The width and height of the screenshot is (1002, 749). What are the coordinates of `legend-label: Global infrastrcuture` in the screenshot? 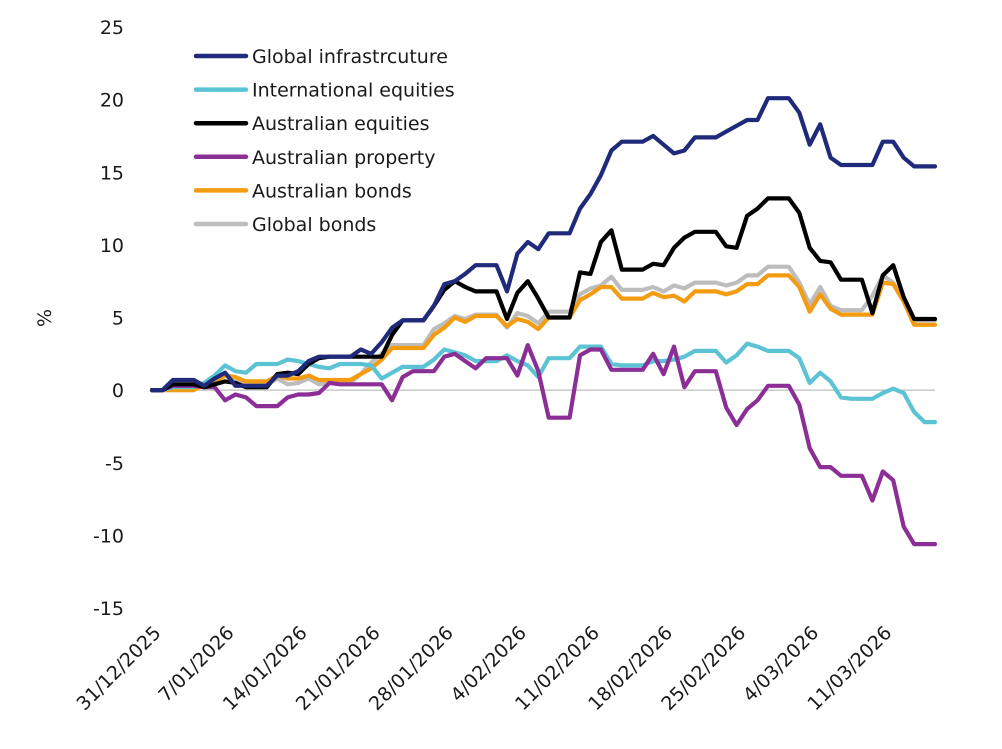 It's located at (350, 57).